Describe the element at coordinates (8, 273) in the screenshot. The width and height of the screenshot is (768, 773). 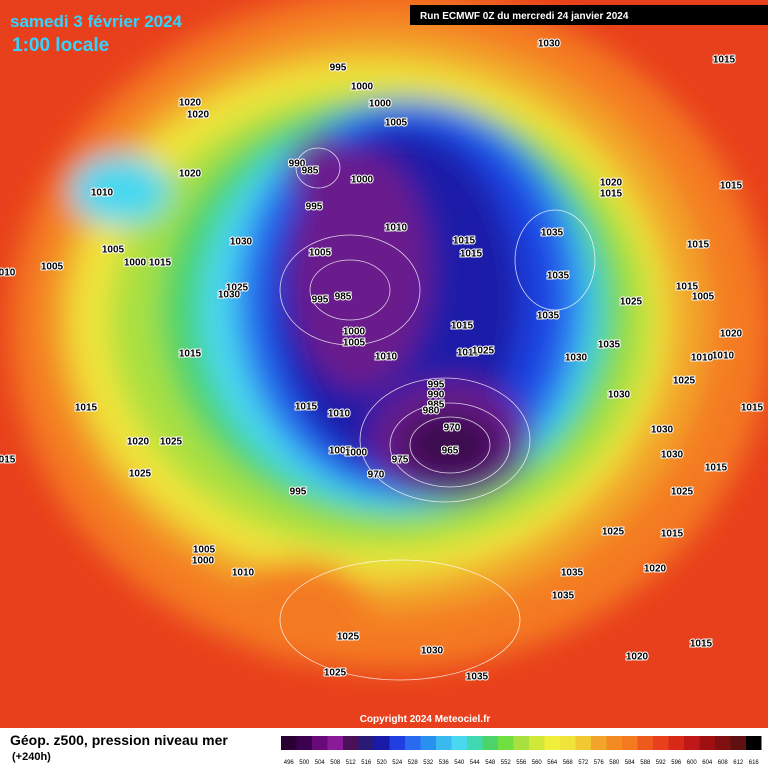
I see `isobar-label: 010` at that location.